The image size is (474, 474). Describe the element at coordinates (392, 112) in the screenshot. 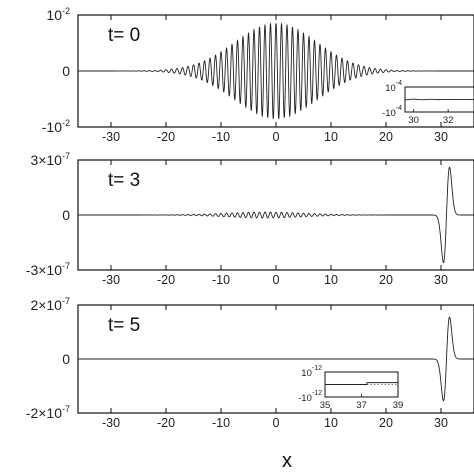

I see `inset-y-tick-label: -10-4` at that location.